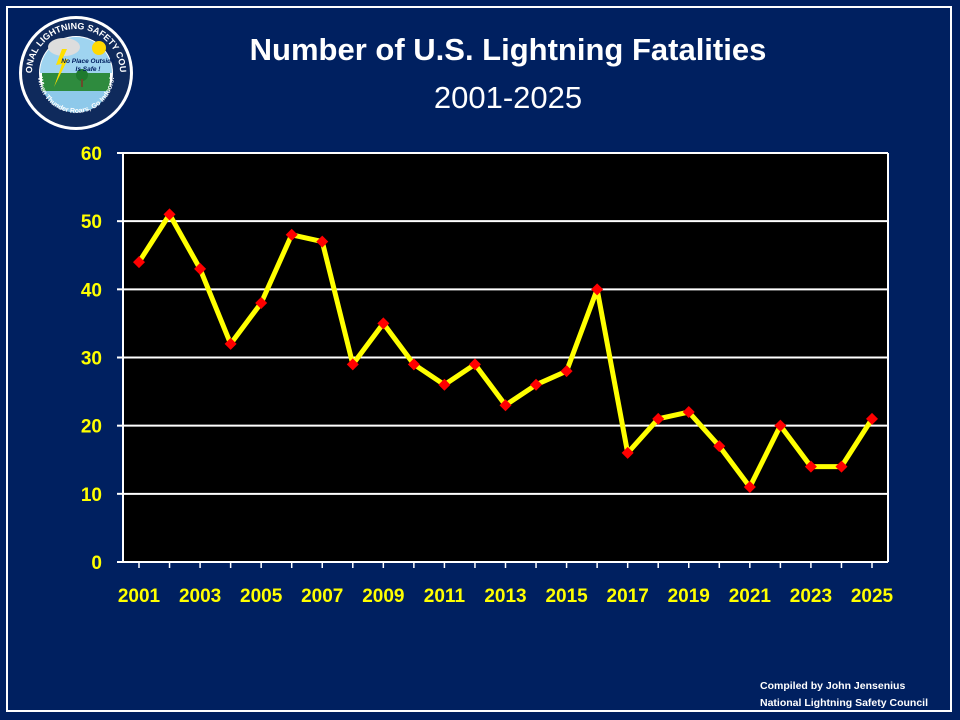 The width and height of the screenshot is (960, 720). What do you see at coordinates (566, 596) in the screenshot?
I see `x-tick-label: 2015` at bounding box center [566, 596].